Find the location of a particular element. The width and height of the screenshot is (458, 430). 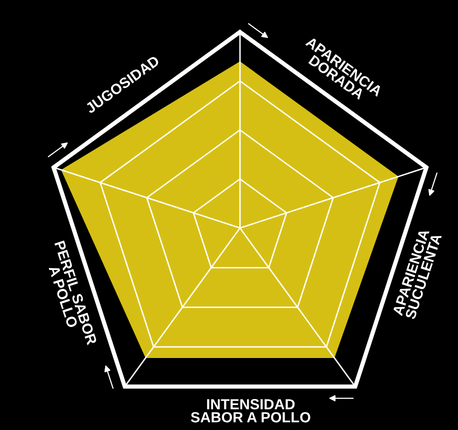

spoke-label: INTENSIDAD SABOR A POLLO is located at coordinates (250, 410).